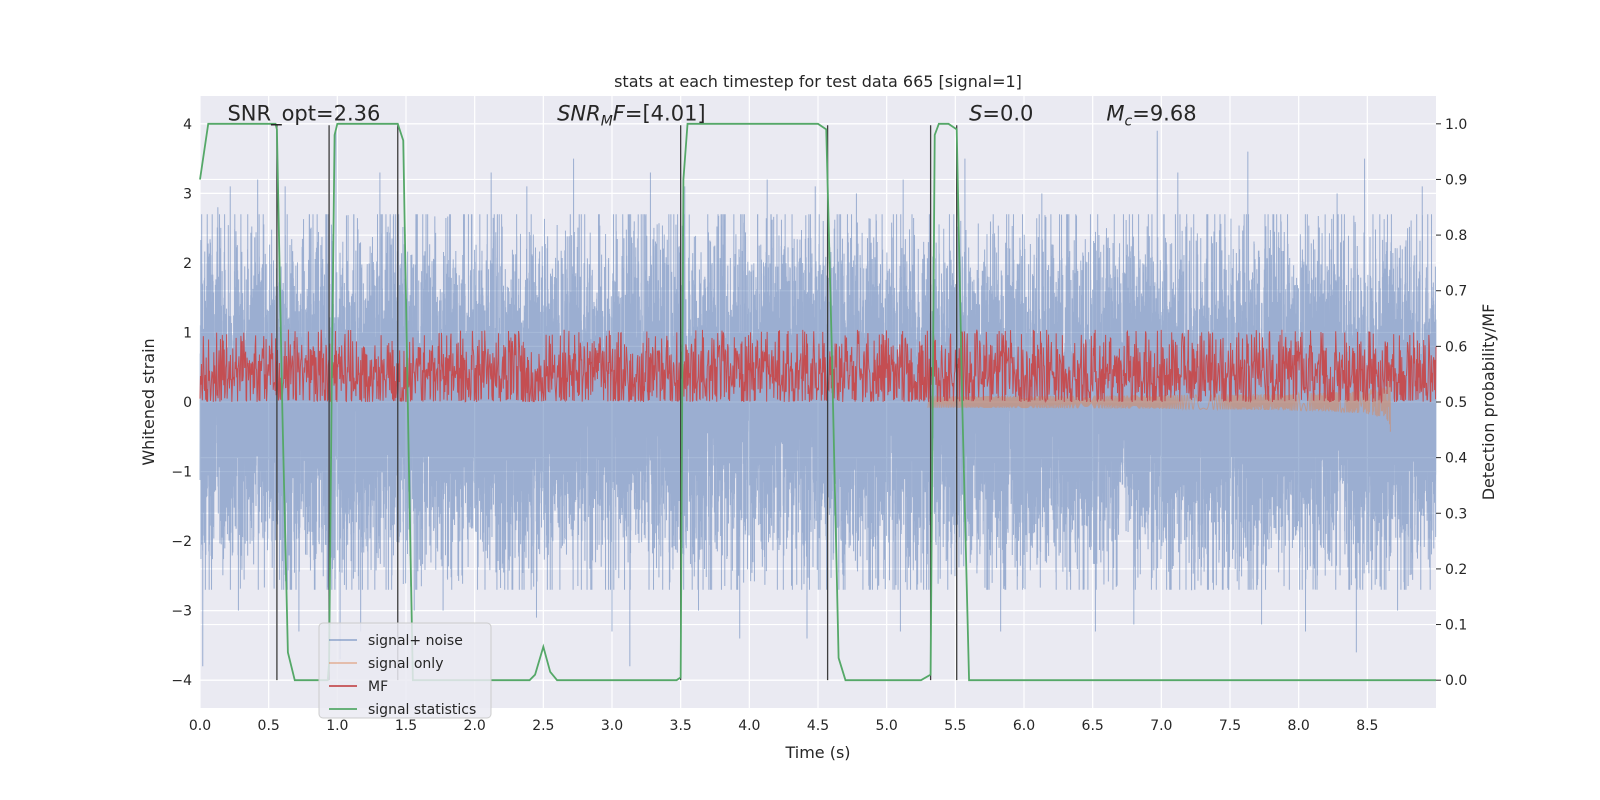 The height and width of the screenshot is (800, 1600). What do you see at coordinates (303, 113) in the screenshot?
I see `annotation: SNR_opt=2.36` at bounding box center [303, 113].